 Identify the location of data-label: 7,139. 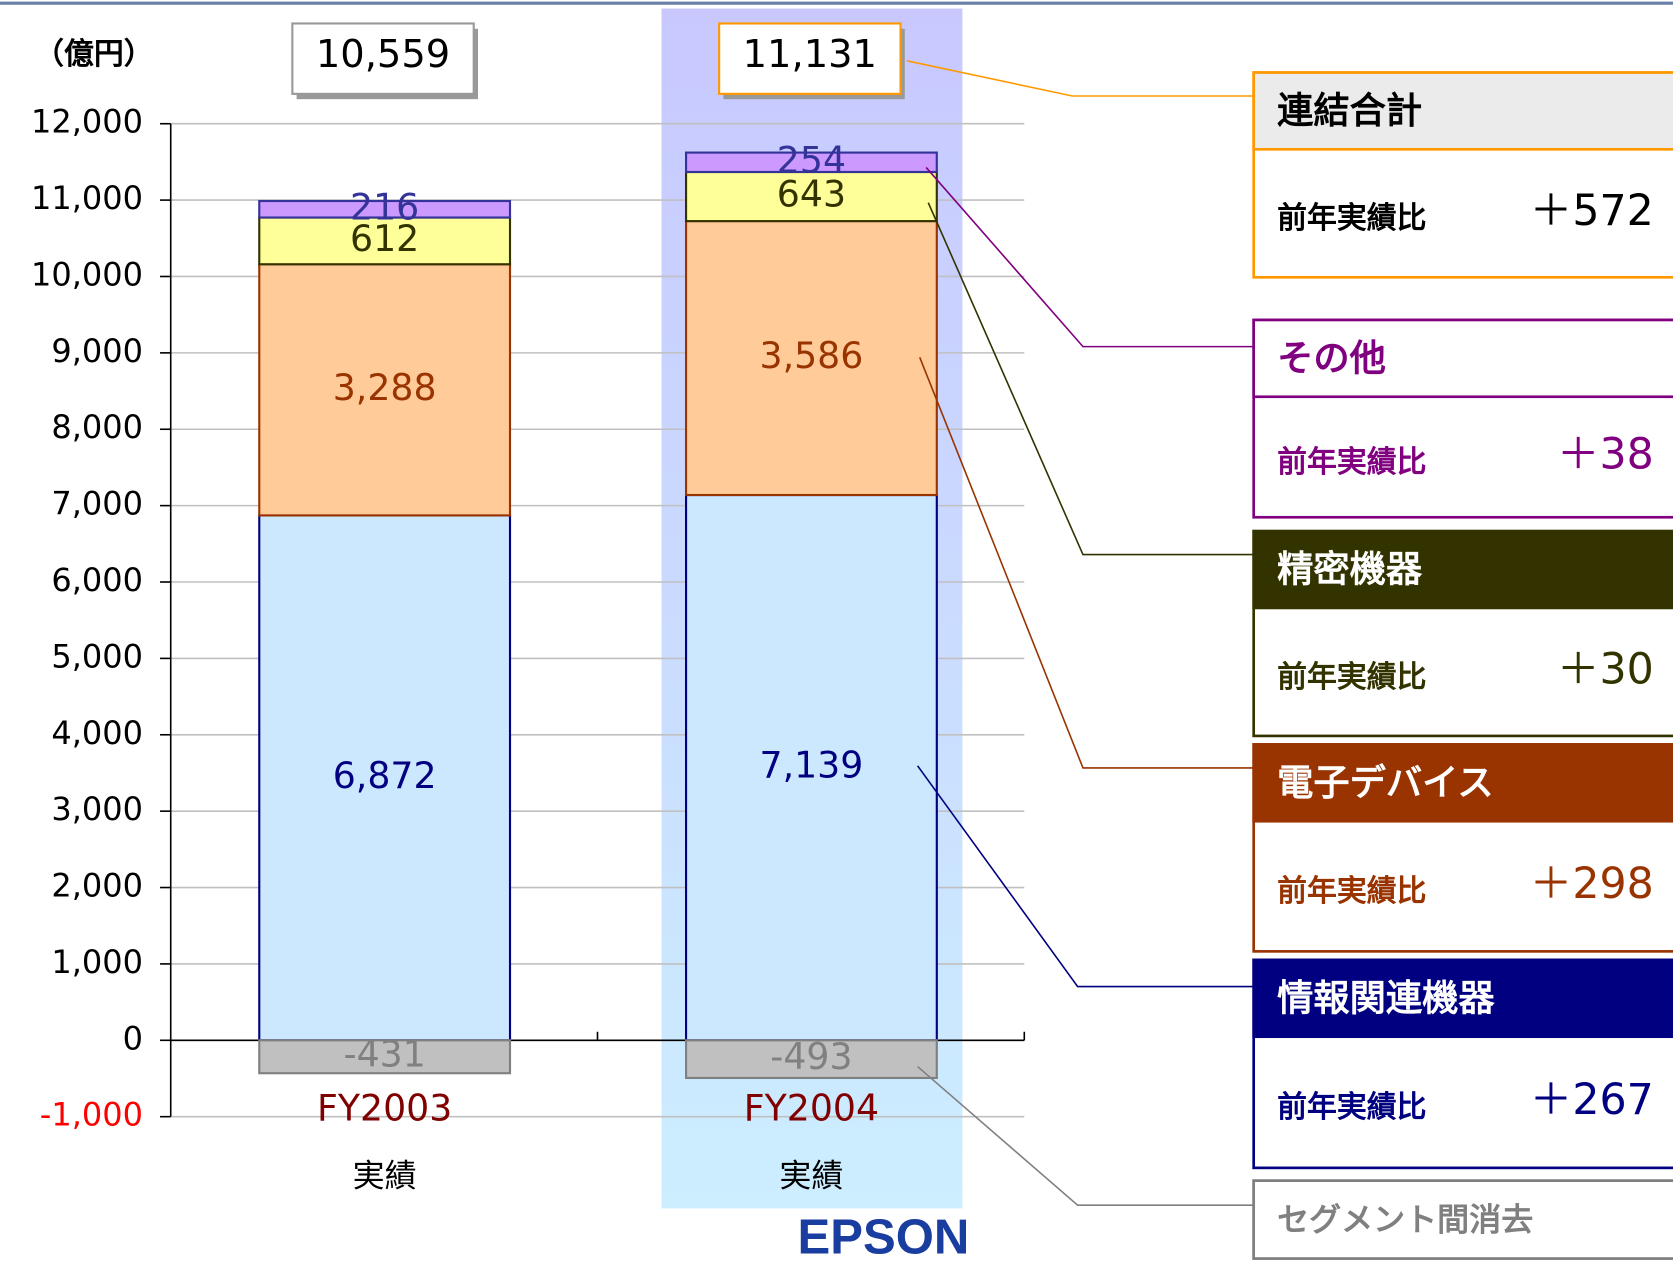
(812, 765).